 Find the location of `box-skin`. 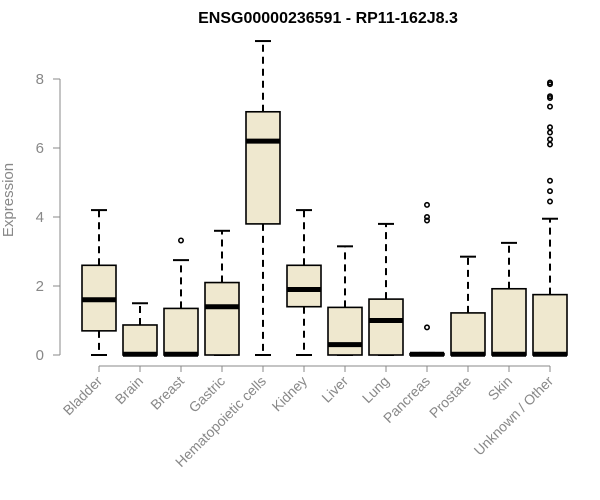

box-skin is located at coordinates (509, 299).